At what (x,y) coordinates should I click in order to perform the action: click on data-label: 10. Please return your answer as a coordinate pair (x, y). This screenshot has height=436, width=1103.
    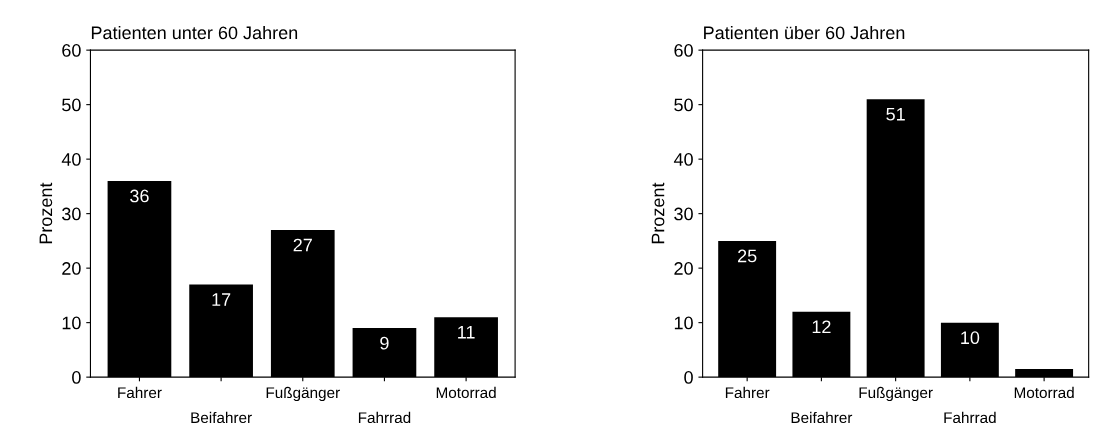
    Looking at the image, I should click on (970, 338).